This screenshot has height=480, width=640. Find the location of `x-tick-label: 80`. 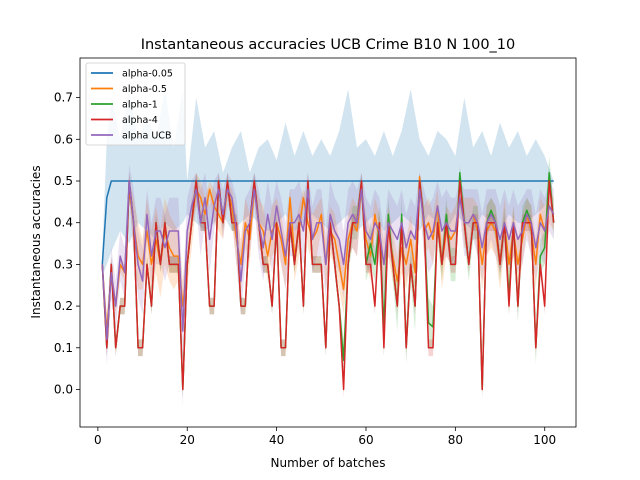

x-tick-label: 80 is located at coordinates (455, 440).